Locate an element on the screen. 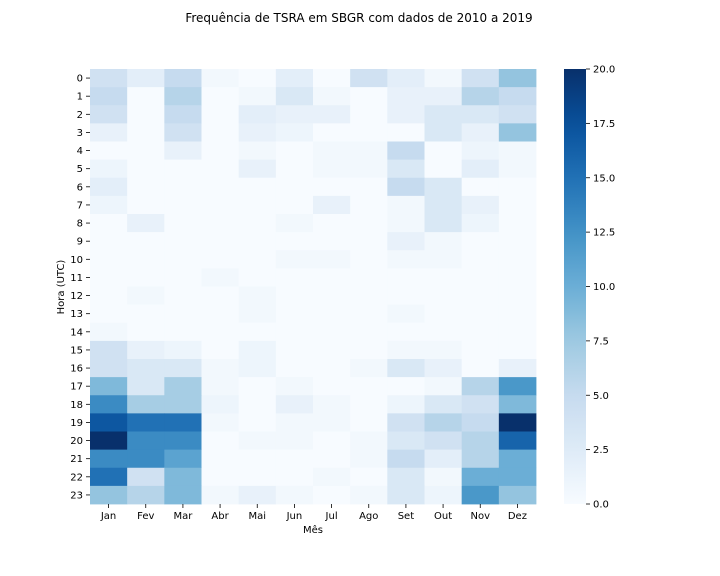 The height and width of the screenshot is (576, 720). x-tick-label: Out is located at coordinates (443, 516).